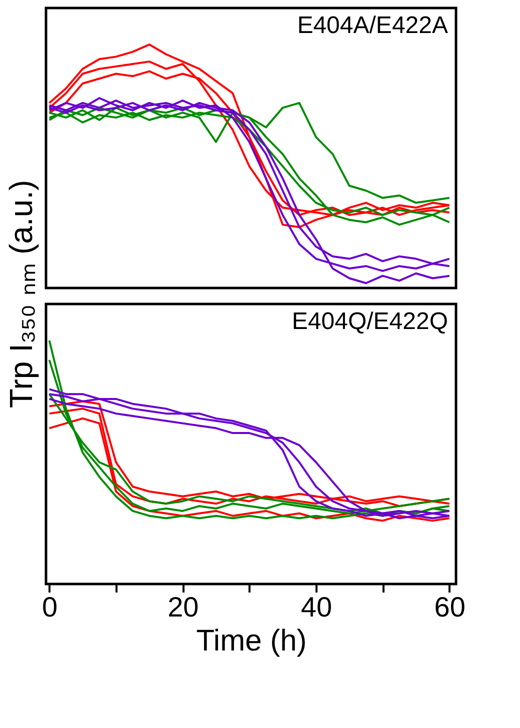  Describe the element at coordinates (251, 641) in the screenshot. I see `x-axis-title: Time (h)` at that location.